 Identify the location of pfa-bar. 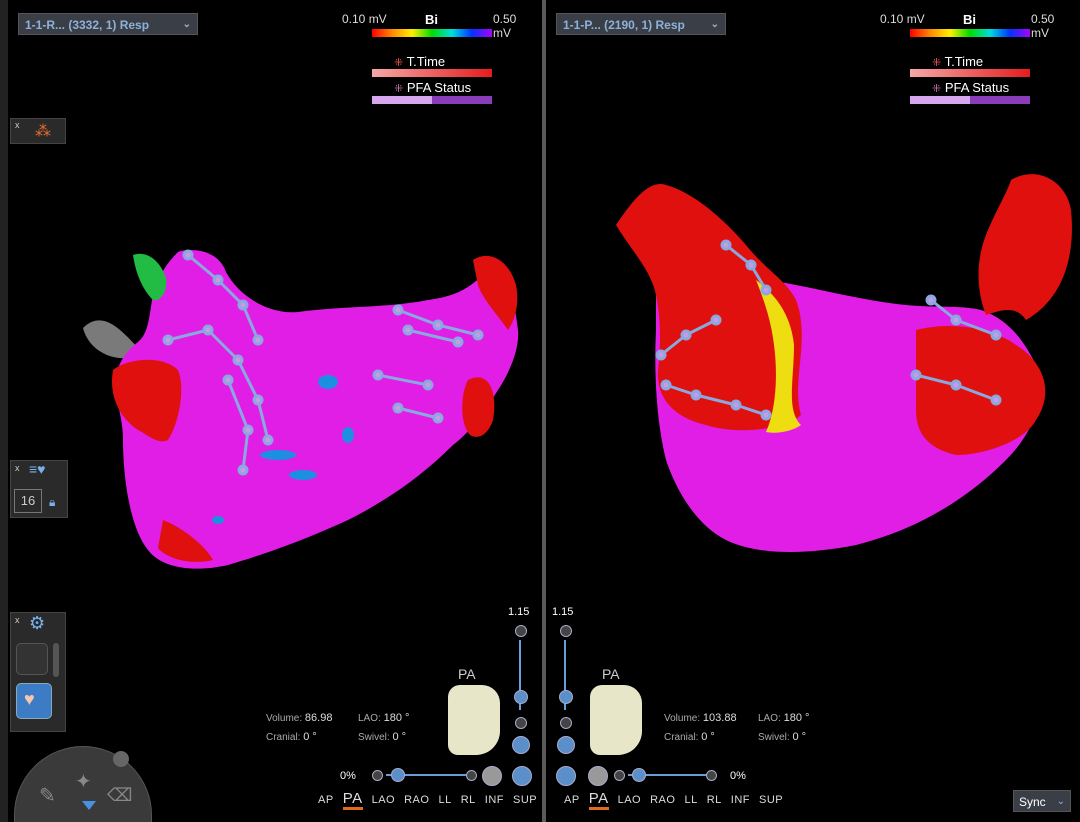
(432, 100).